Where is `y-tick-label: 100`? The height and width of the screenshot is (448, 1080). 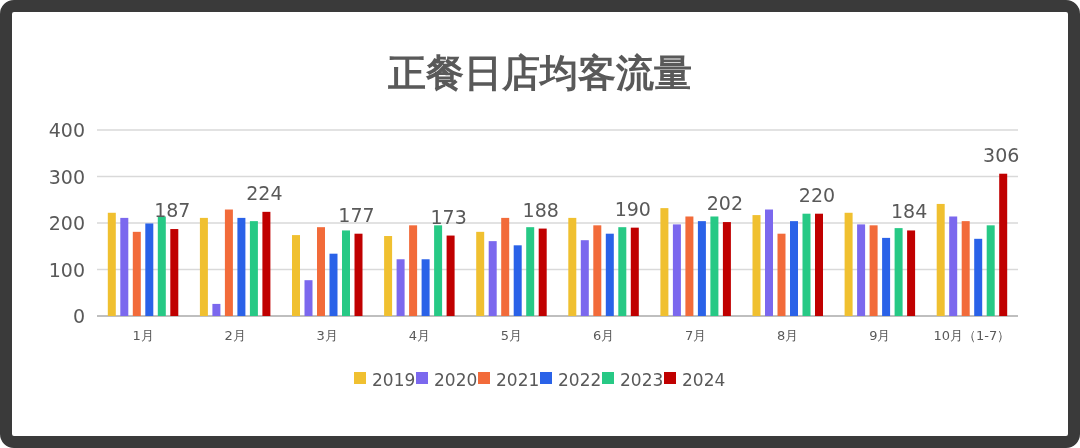
y-tick-label: 100 is located at coordinates (66, 269).